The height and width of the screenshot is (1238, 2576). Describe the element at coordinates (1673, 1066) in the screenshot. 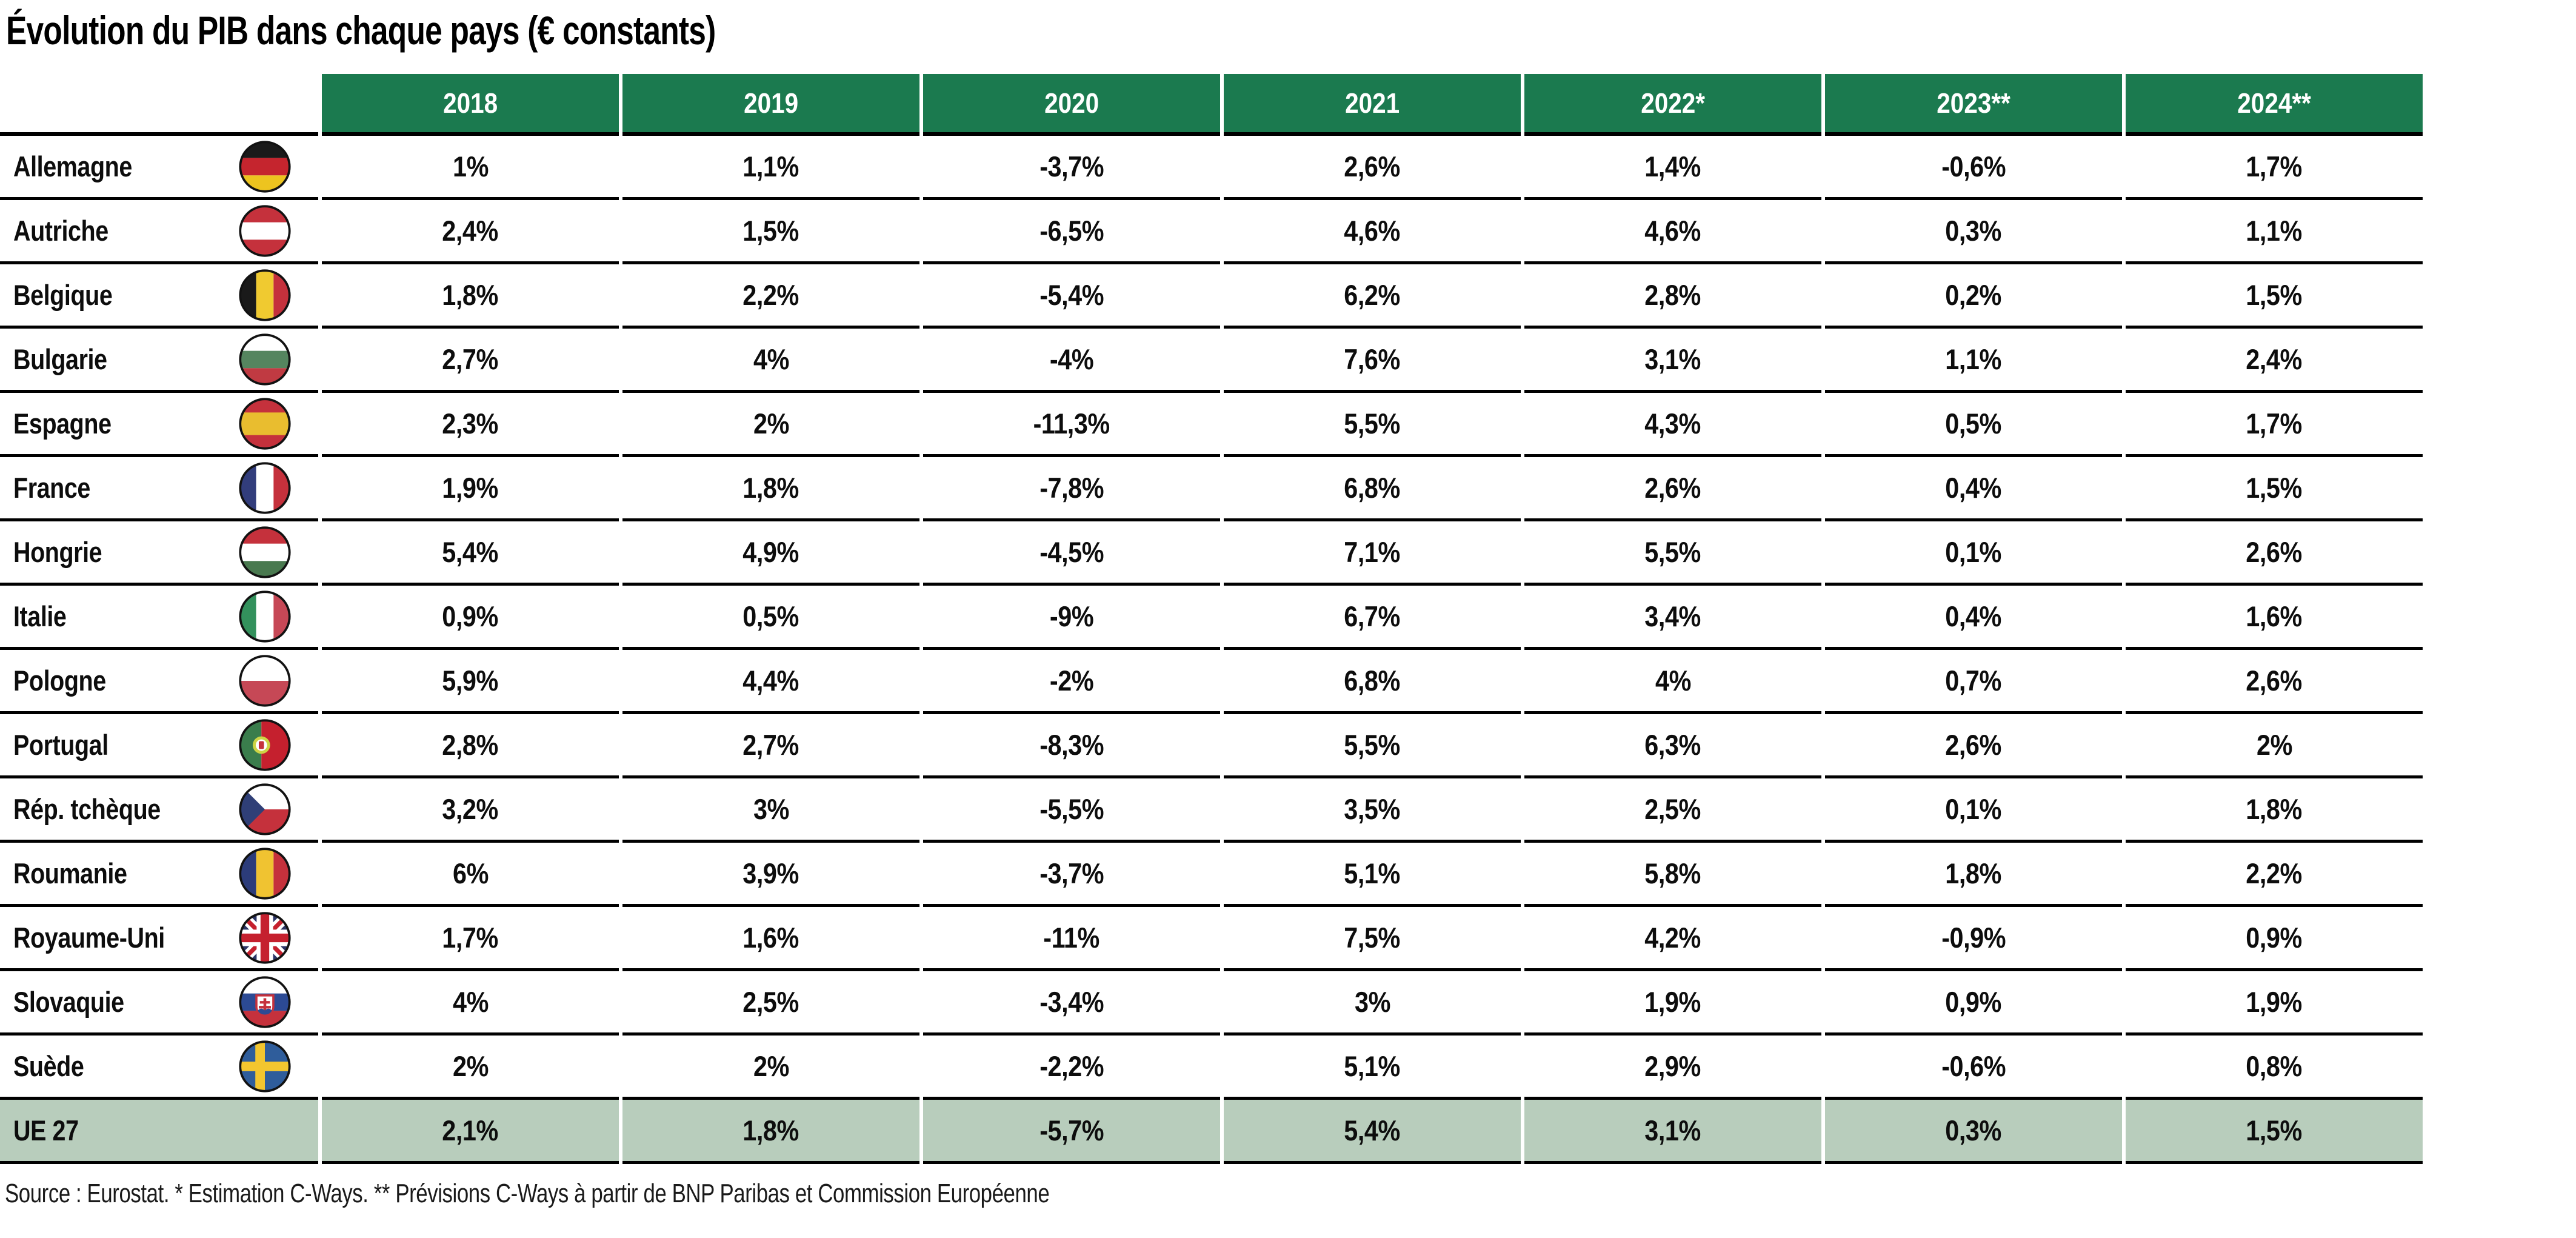

I see `value-label: 2,9%` at that location.